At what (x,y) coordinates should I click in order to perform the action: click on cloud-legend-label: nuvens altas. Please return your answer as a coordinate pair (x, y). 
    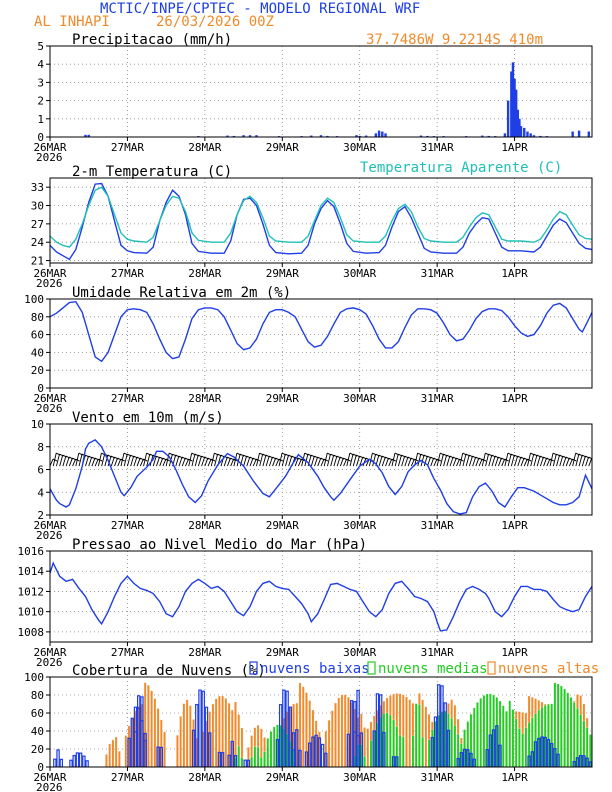
    Looking at the image, I should click on (548, 669).